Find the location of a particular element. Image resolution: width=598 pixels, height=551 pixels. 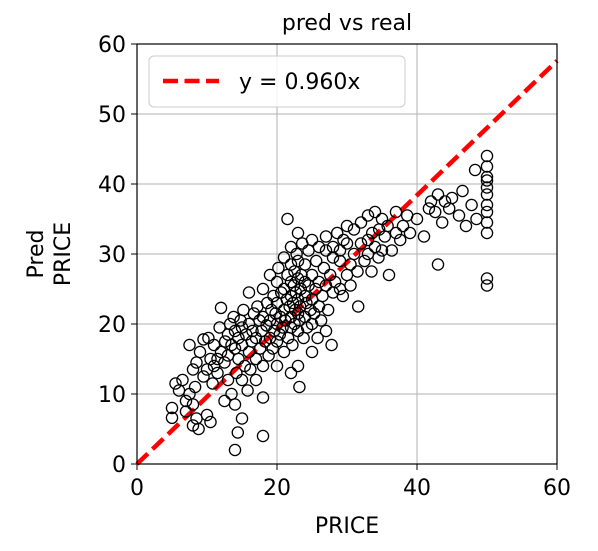

y-axis-label-line-1: Pred is located at coordinates (36, 254).